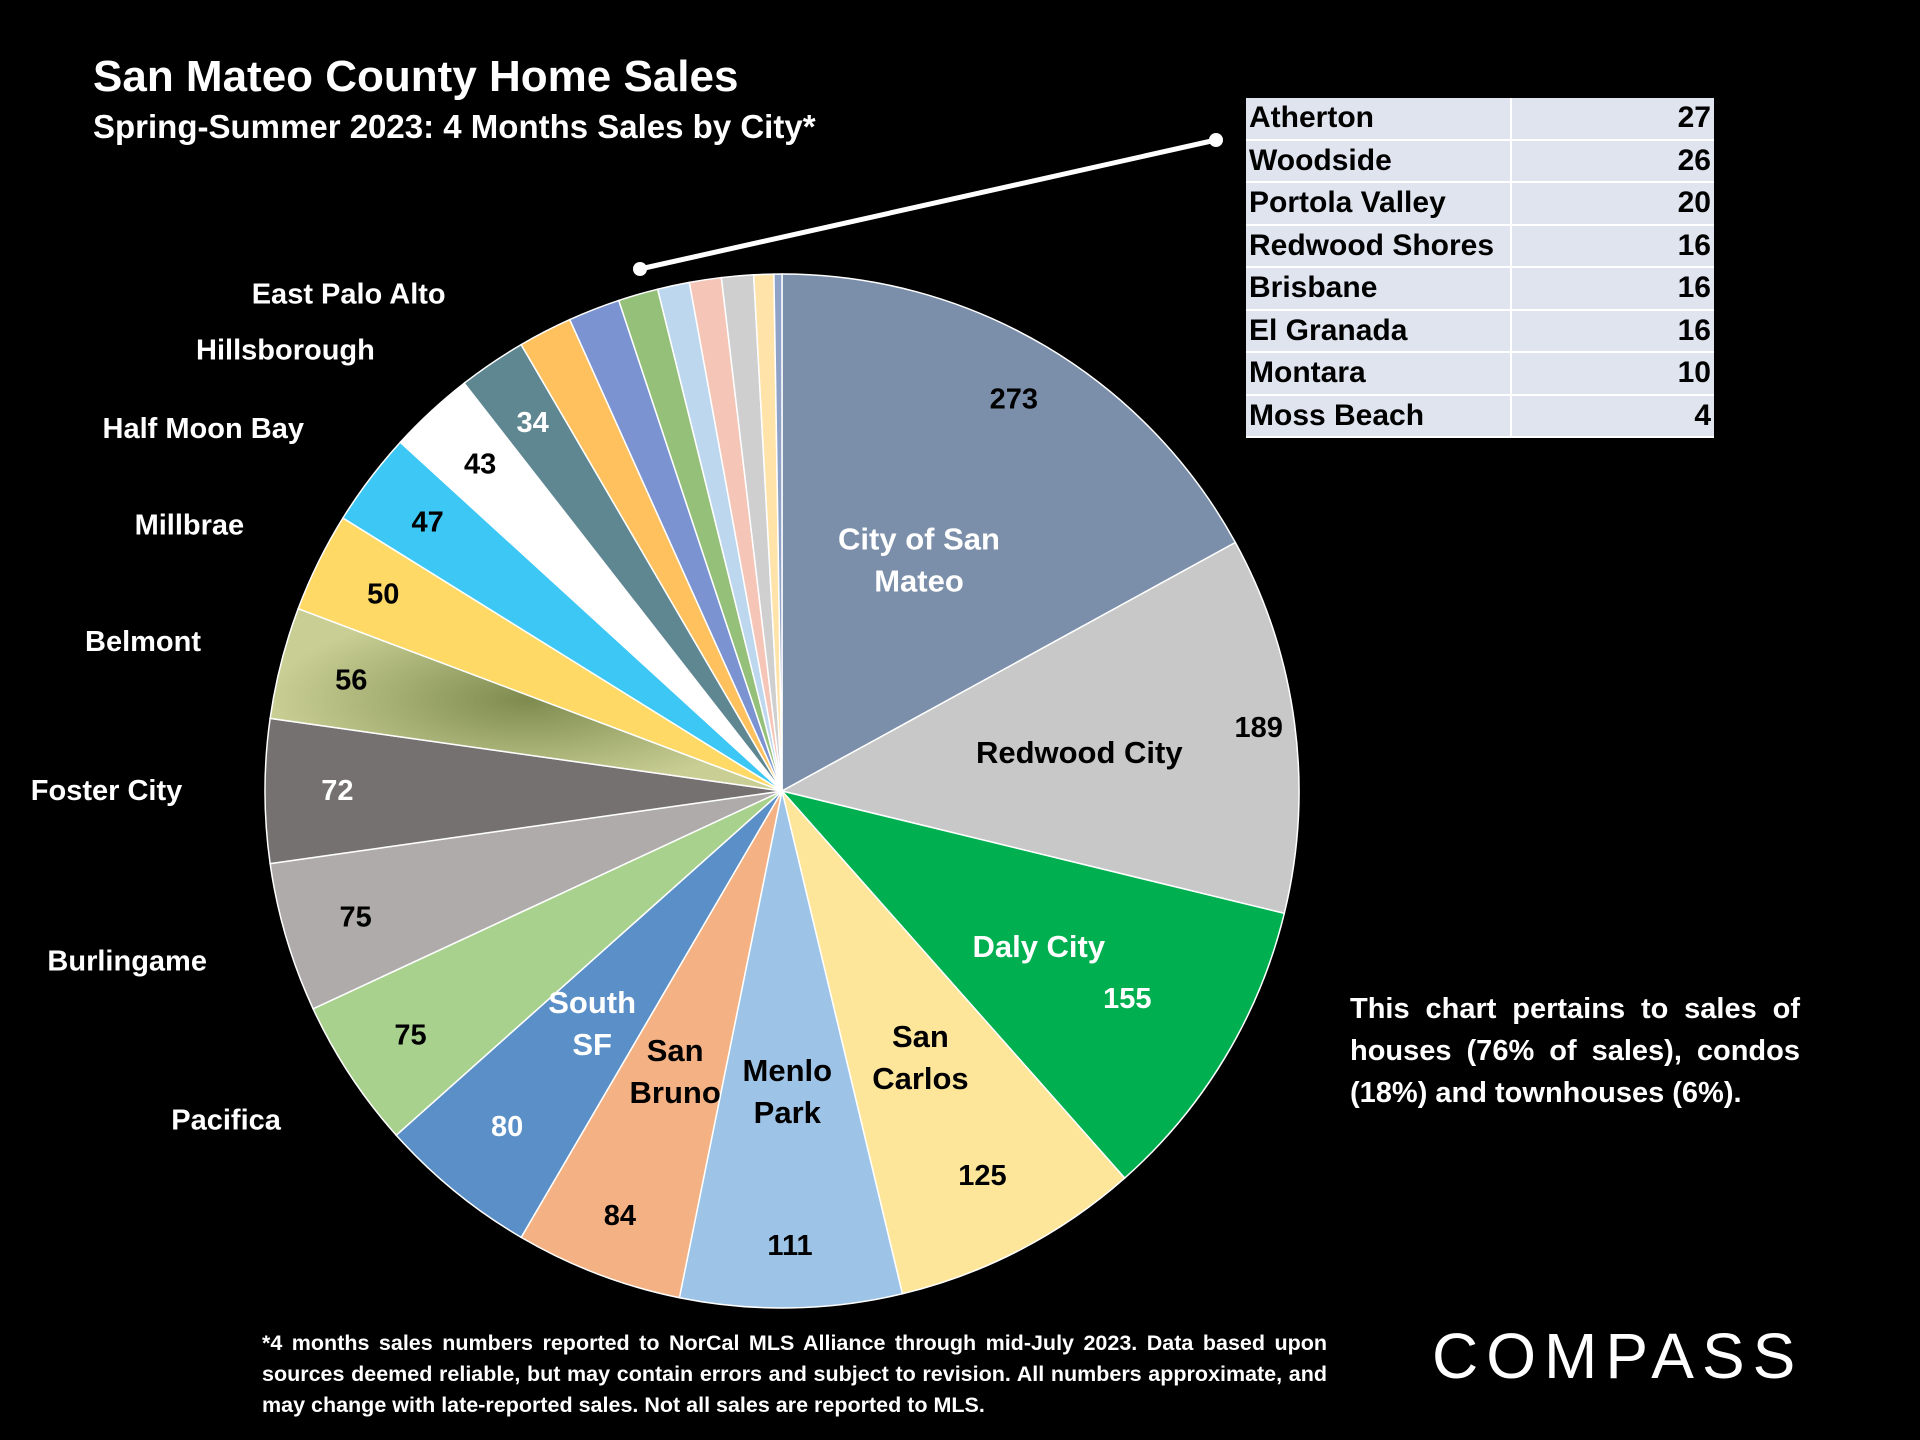 The height and width of the screenshot is (1440, 1920). What do you see at coordinates (1014, 400) in the screenshot?
I see `value-label-city-of-san-mateo: 273` at bounding box center [1014, 400].